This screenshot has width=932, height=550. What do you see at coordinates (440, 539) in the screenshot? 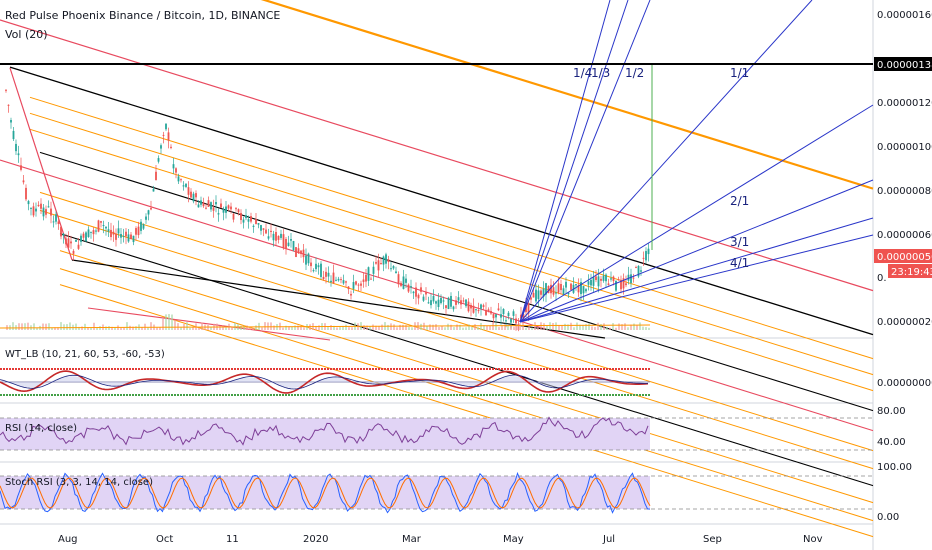
I see `time-axis: Aug Oct 11 2020 Mar May Jul Sep Nov` at bounding box center [440, 539].